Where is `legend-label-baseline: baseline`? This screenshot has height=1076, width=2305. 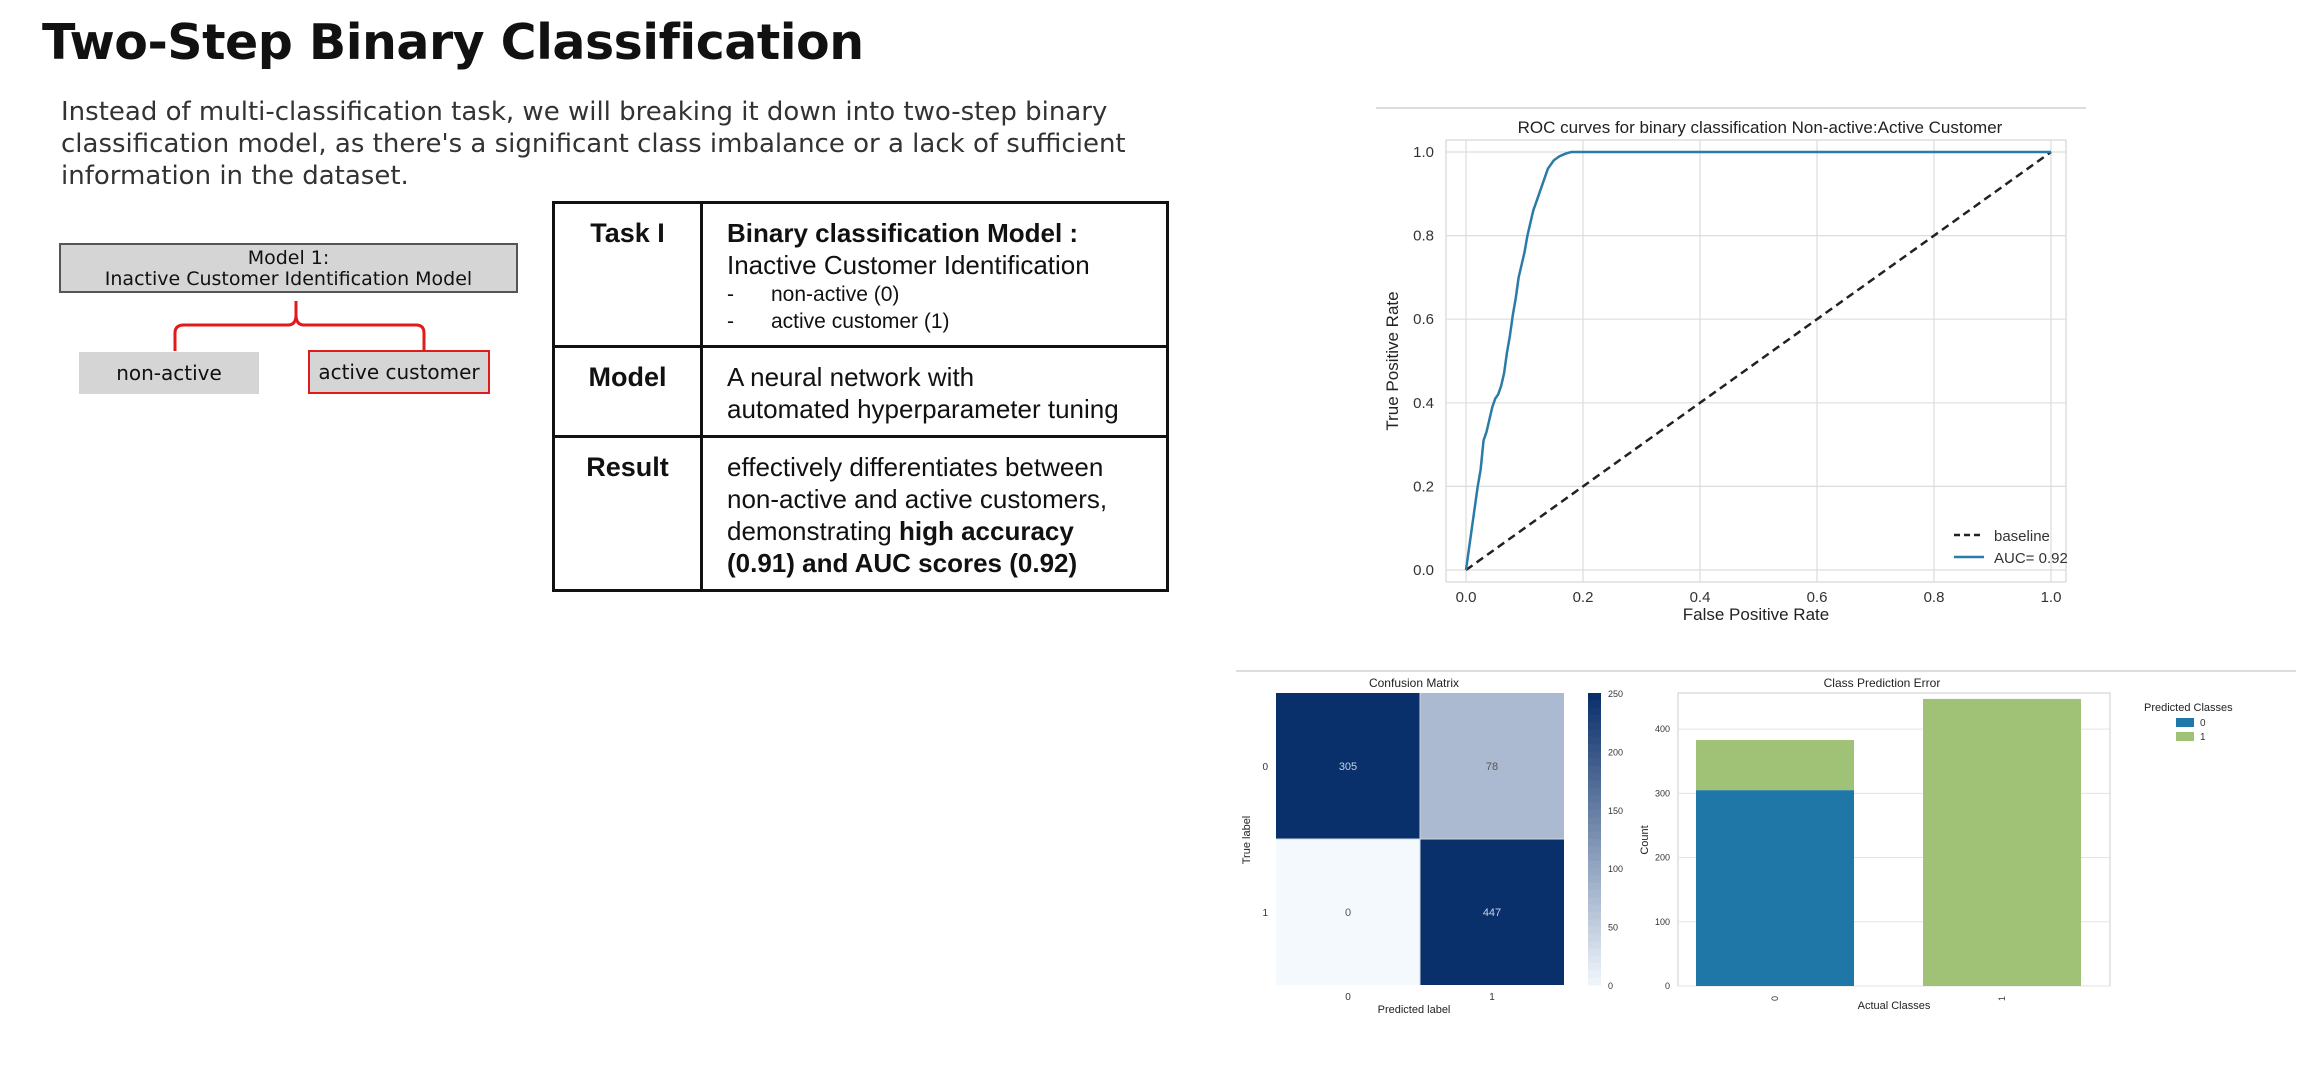 legend-label-baseline: baseline is located at coordinates (2022, 536).